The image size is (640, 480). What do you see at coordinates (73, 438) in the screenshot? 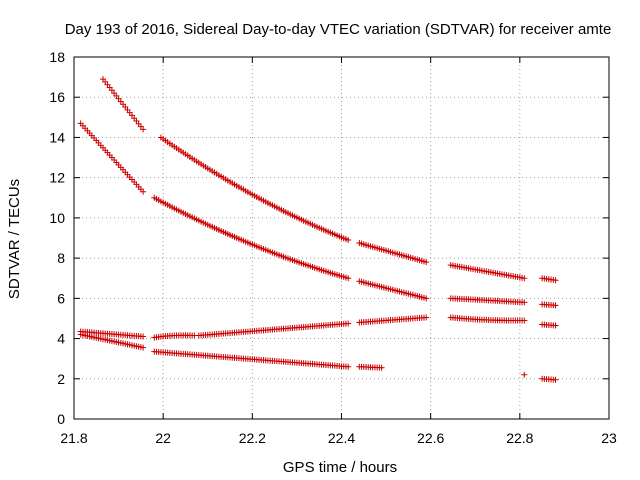
I see `x-tick-label: 21.8` at bounding box center [73, 438].